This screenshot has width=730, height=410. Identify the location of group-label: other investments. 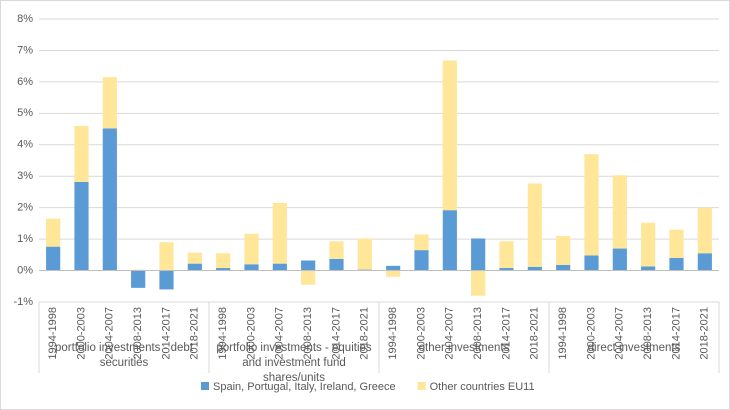
(464, 348).